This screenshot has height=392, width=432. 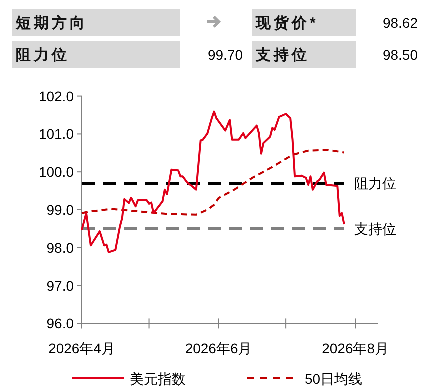 I want to click on y-tick-label: 100.0, so click(x=56, y=172).